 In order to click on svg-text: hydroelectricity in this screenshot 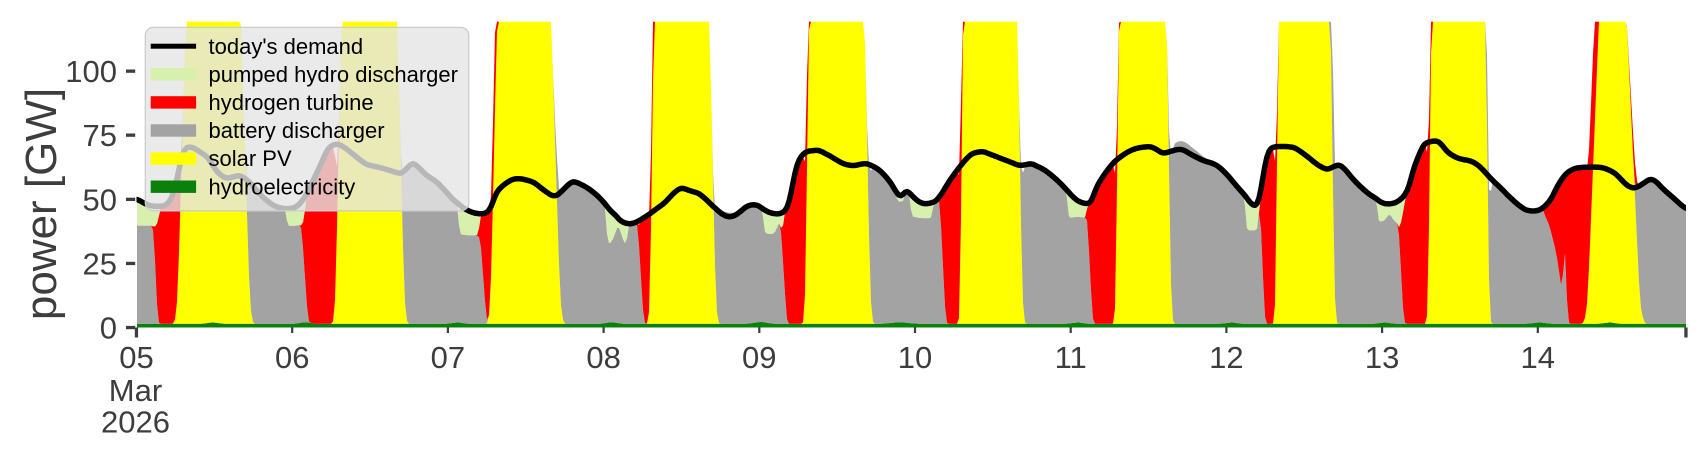, I will do `click(282, 186)`.